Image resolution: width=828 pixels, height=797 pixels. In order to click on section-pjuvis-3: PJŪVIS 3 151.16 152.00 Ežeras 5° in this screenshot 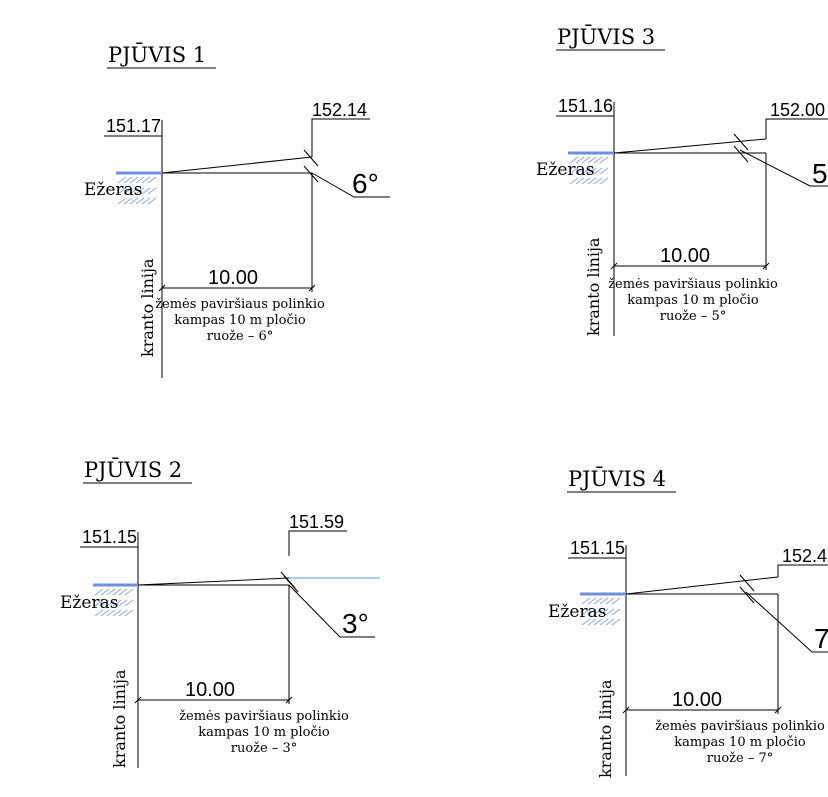, I will do `click(682, 180)`.